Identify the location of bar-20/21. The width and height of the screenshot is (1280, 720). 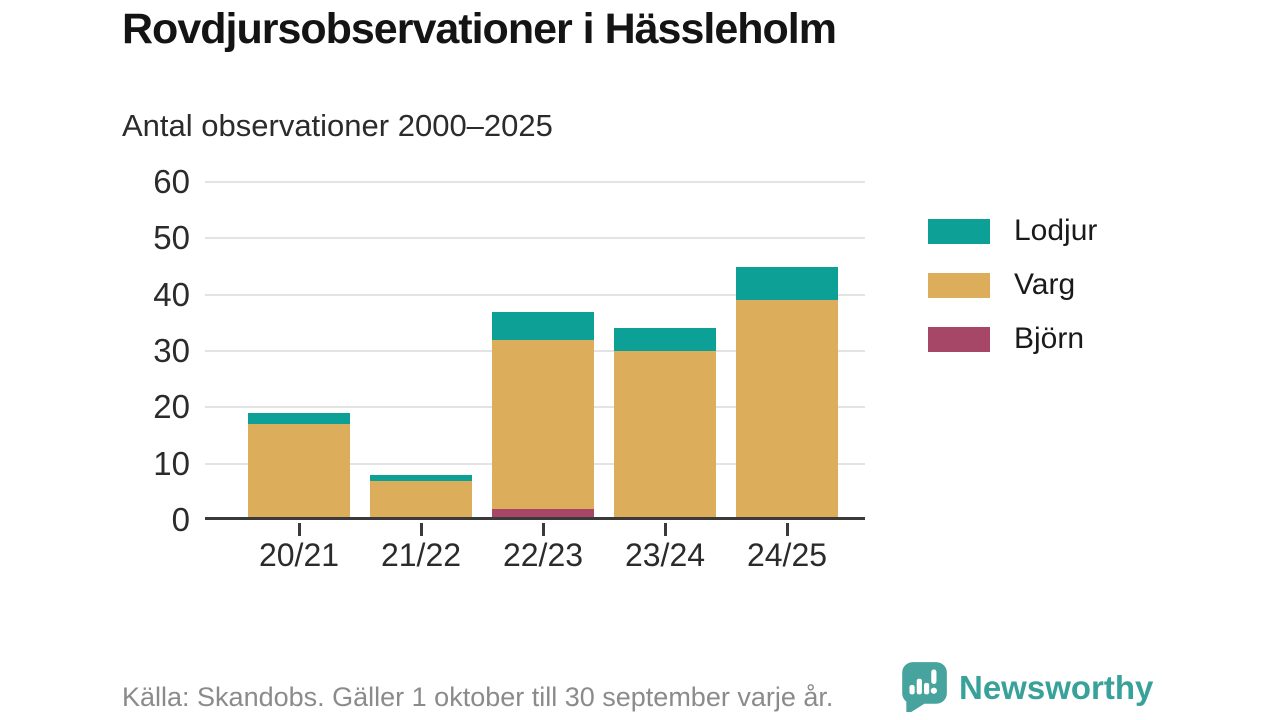
(299, 466).